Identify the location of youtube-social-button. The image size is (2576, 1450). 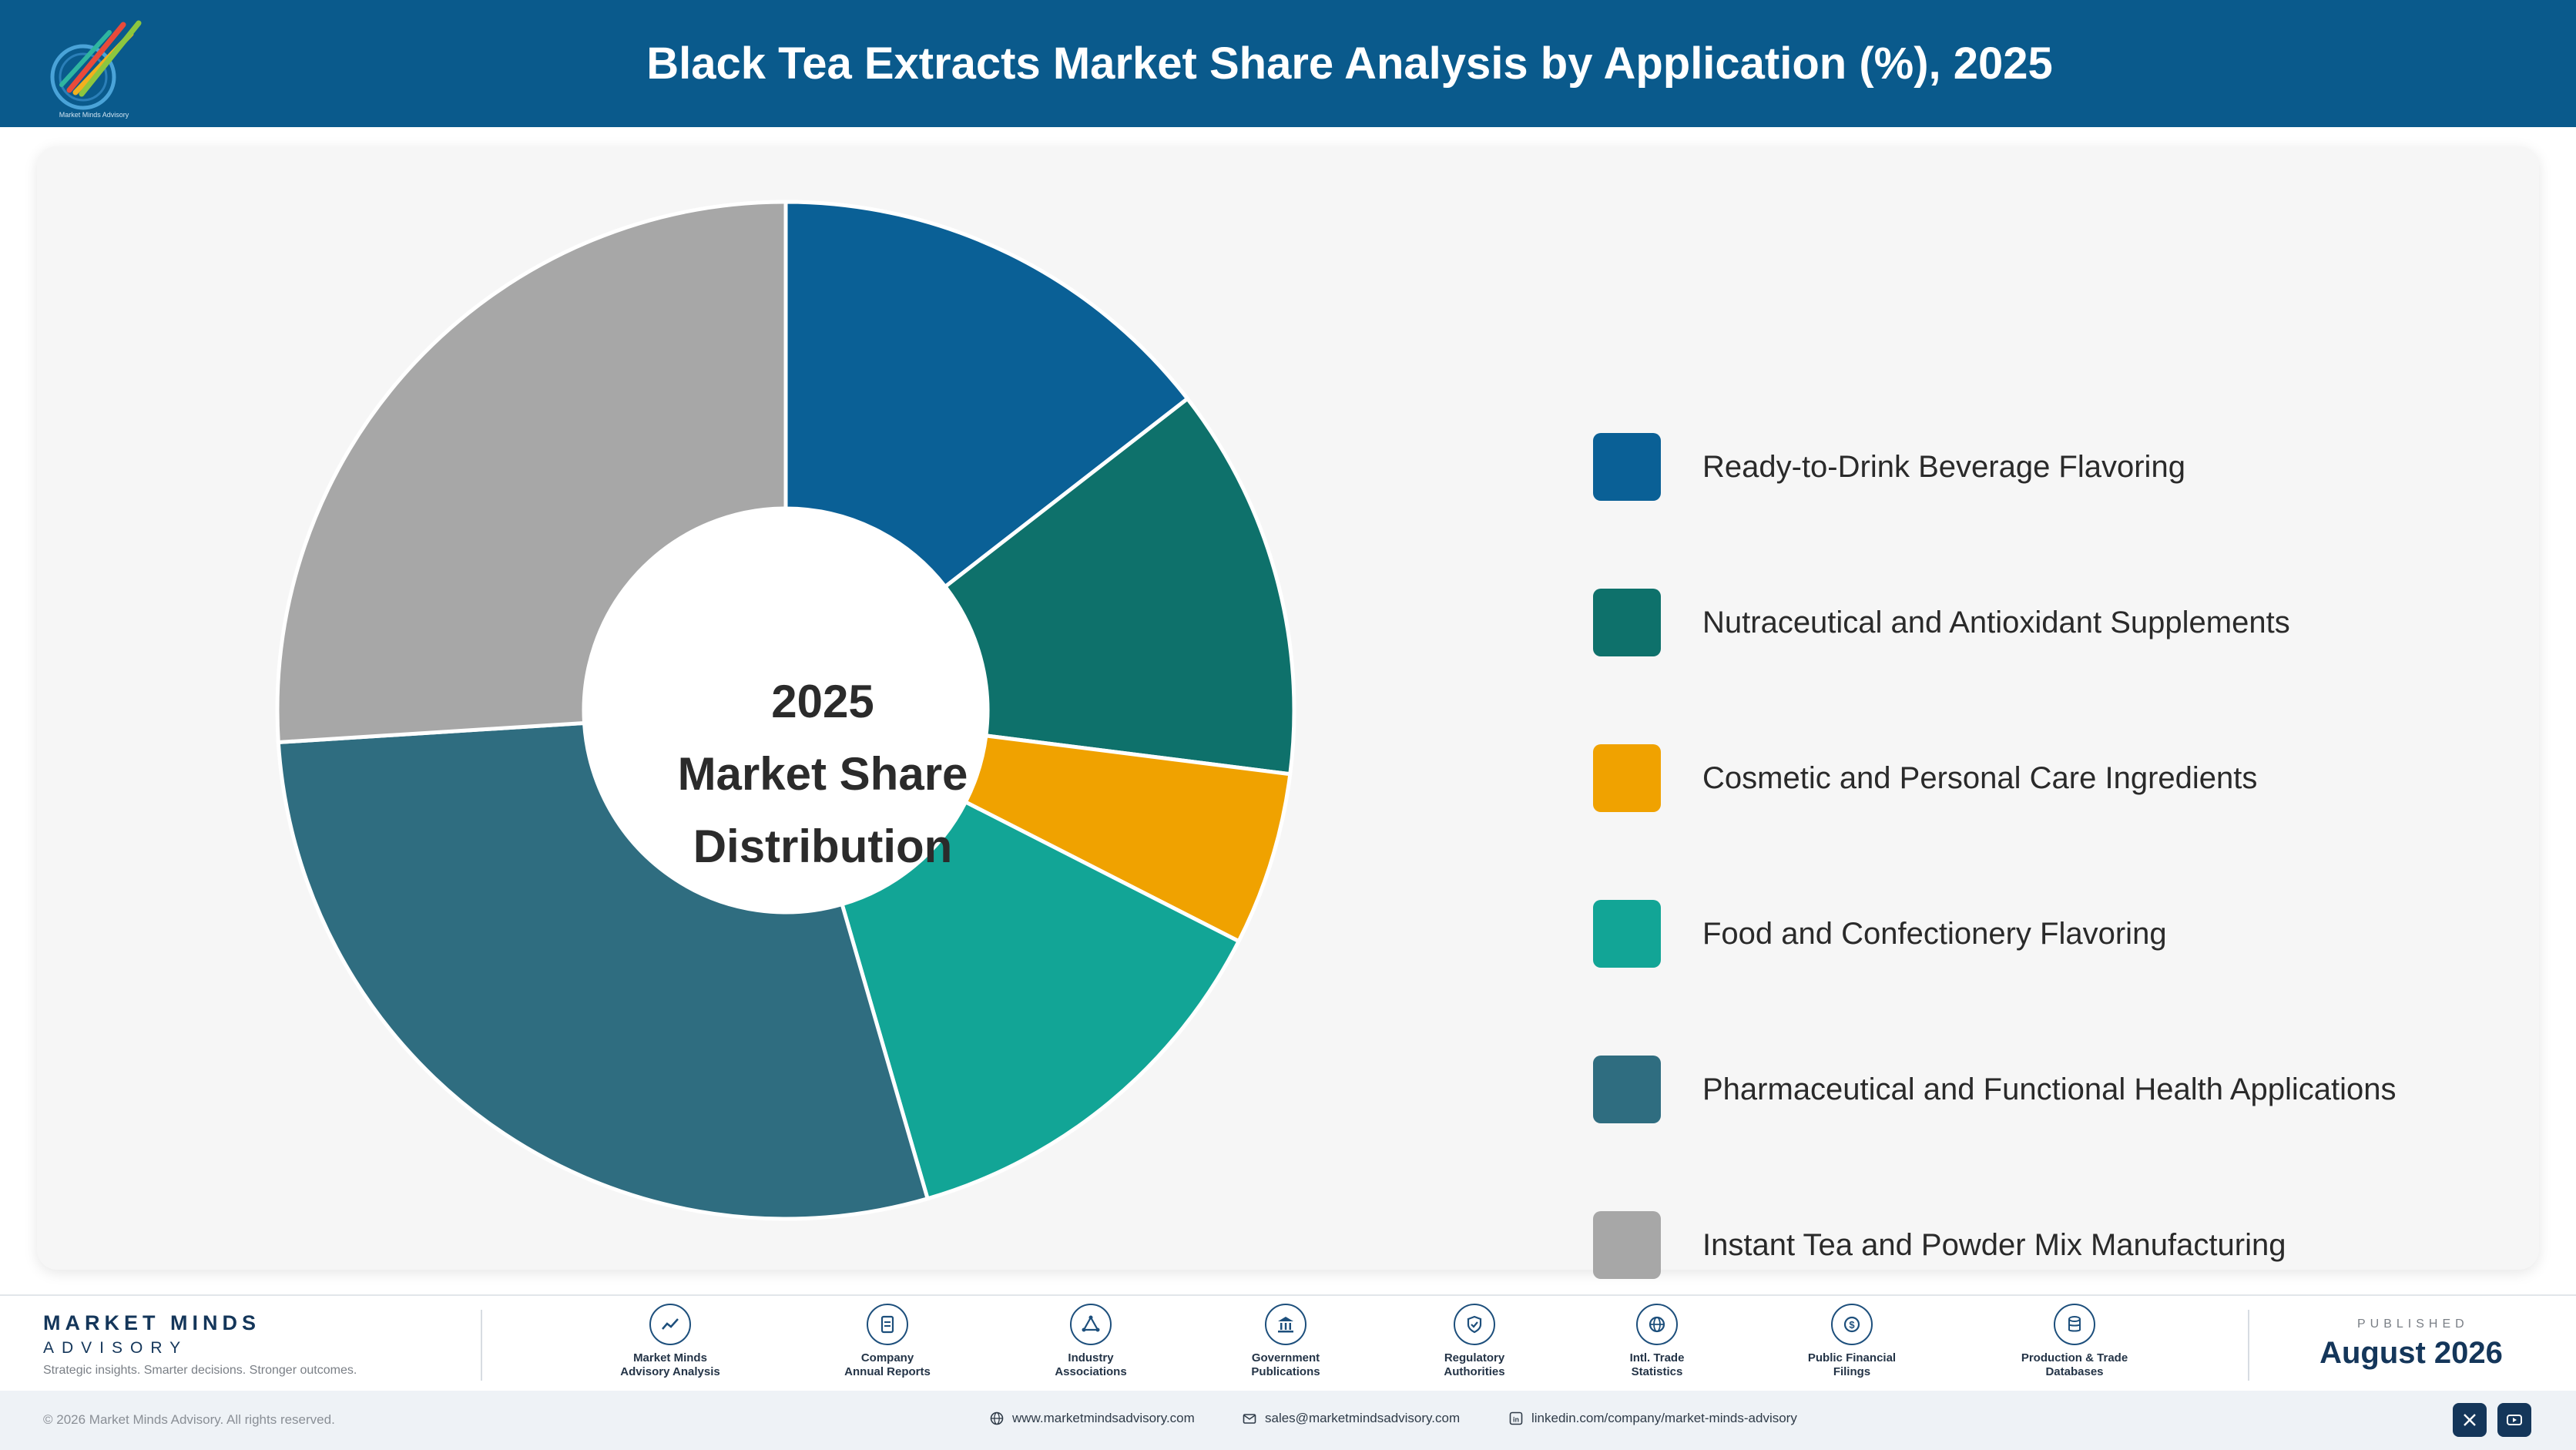
(2514, 1420).